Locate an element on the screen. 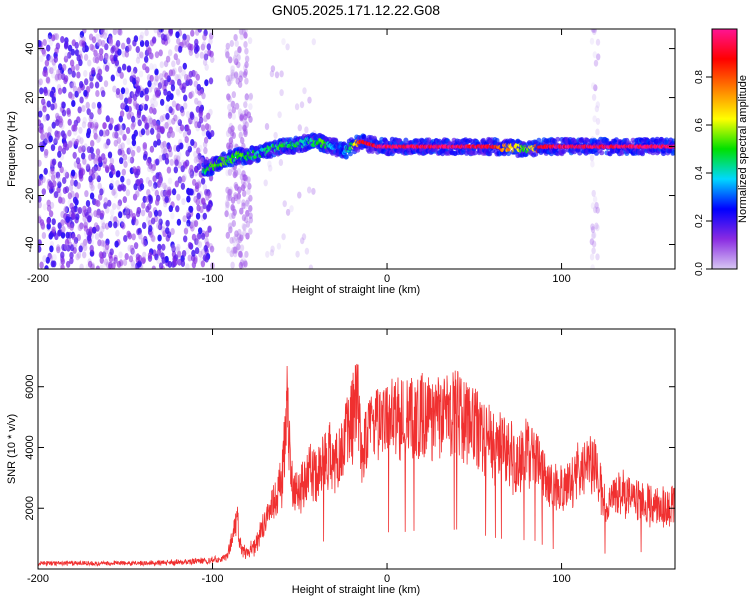 This screenshot has height=605, width=750. y-tick-label: 2000 is located at coordinates (30, 508).